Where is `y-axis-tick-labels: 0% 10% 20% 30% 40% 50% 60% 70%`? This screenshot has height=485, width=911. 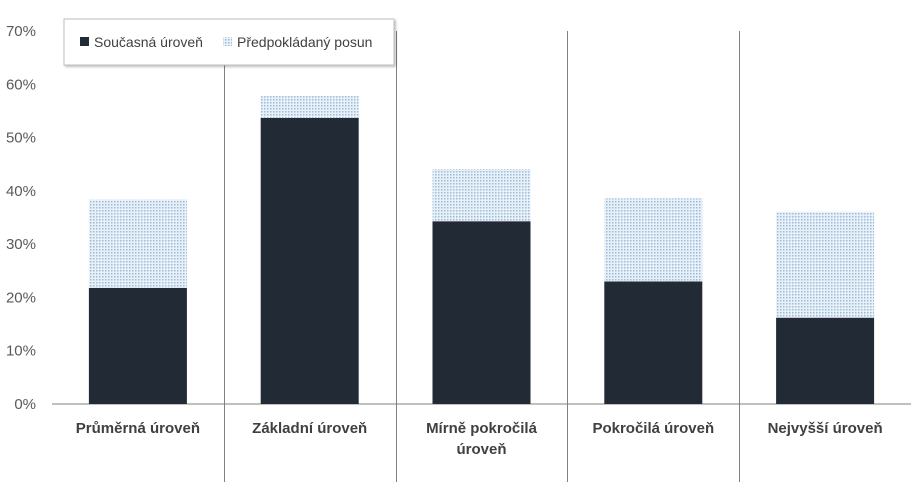
y-axis-tick-labels: 0% 10% 20% 30% 40% 50% 60% 70% is located at coordinates (21, 218).